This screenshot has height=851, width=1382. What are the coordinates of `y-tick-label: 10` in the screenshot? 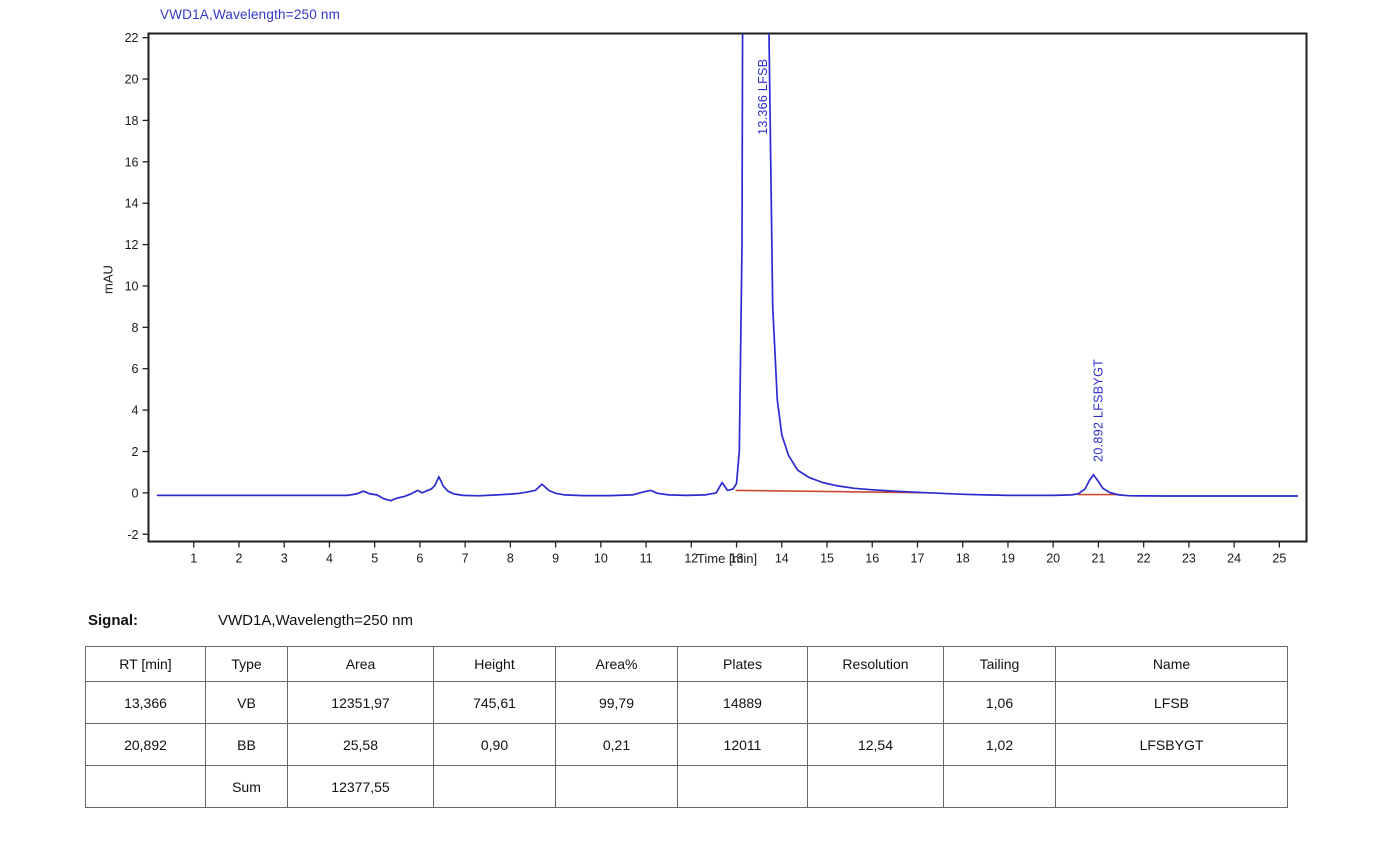 It's located at (132, 286).